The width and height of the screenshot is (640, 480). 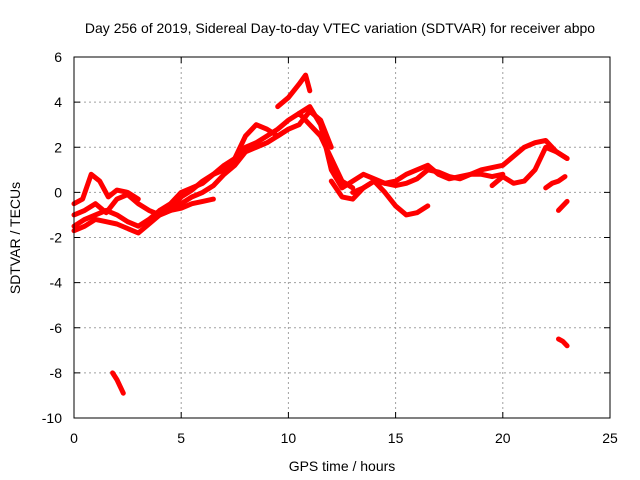 What do you see at coordinates (503, 438) in the screenshot?
I see `x-tick-label: 20` at bounding box center [503, 438].